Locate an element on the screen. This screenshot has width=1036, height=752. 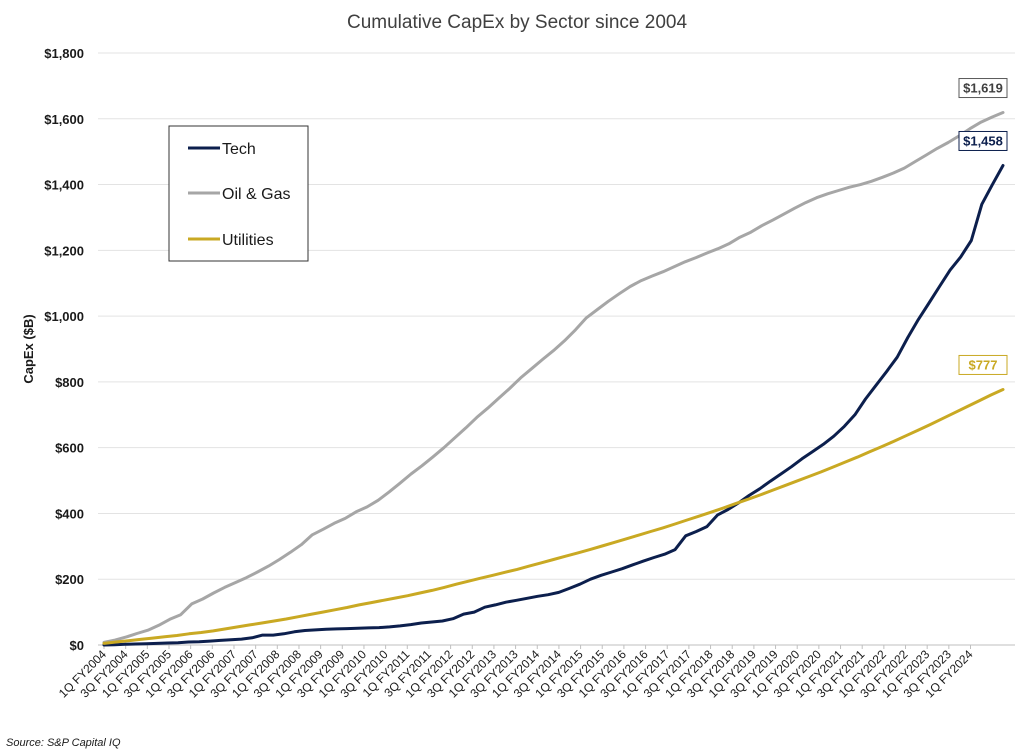
end-label-text: $777 is located at coordinates (983, 364).